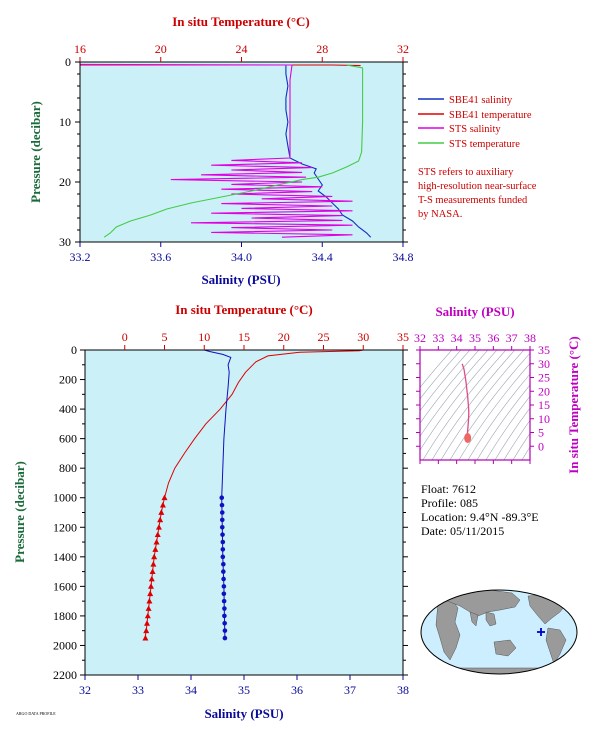  What do you see at coordinates (19, 512) in the screenshot?
I see `main-pressure-axis-title: Pressure (decibar)` at bounding box center [19, 512].